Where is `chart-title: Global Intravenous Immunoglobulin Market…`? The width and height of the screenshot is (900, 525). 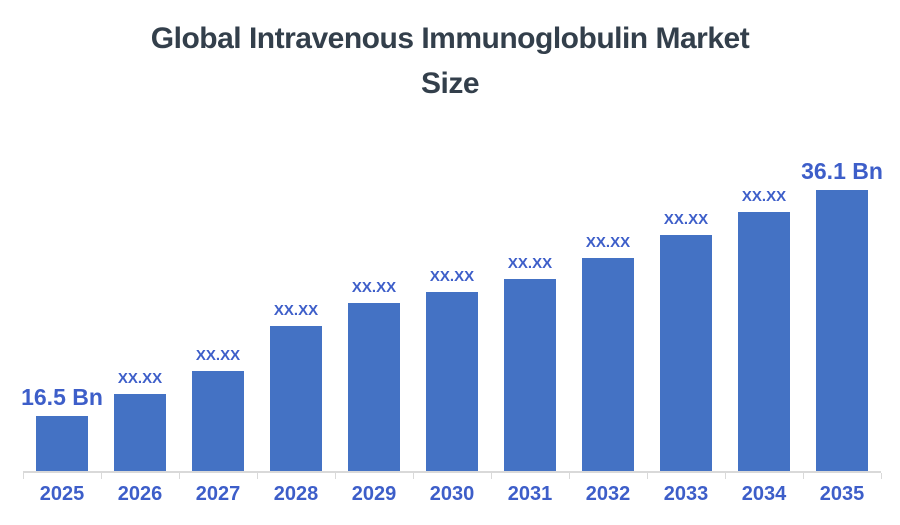 chart-title: Global Intravenous Immunoglobulin Market… is located at coordinates (450, 61).